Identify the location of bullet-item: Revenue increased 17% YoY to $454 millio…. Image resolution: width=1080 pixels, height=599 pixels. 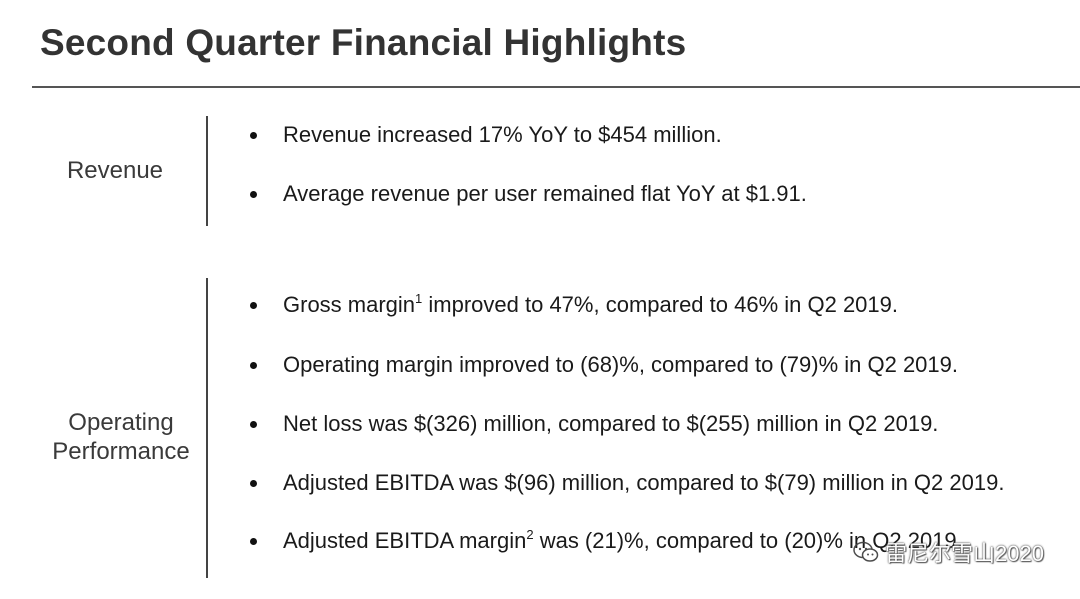
(486, 135).